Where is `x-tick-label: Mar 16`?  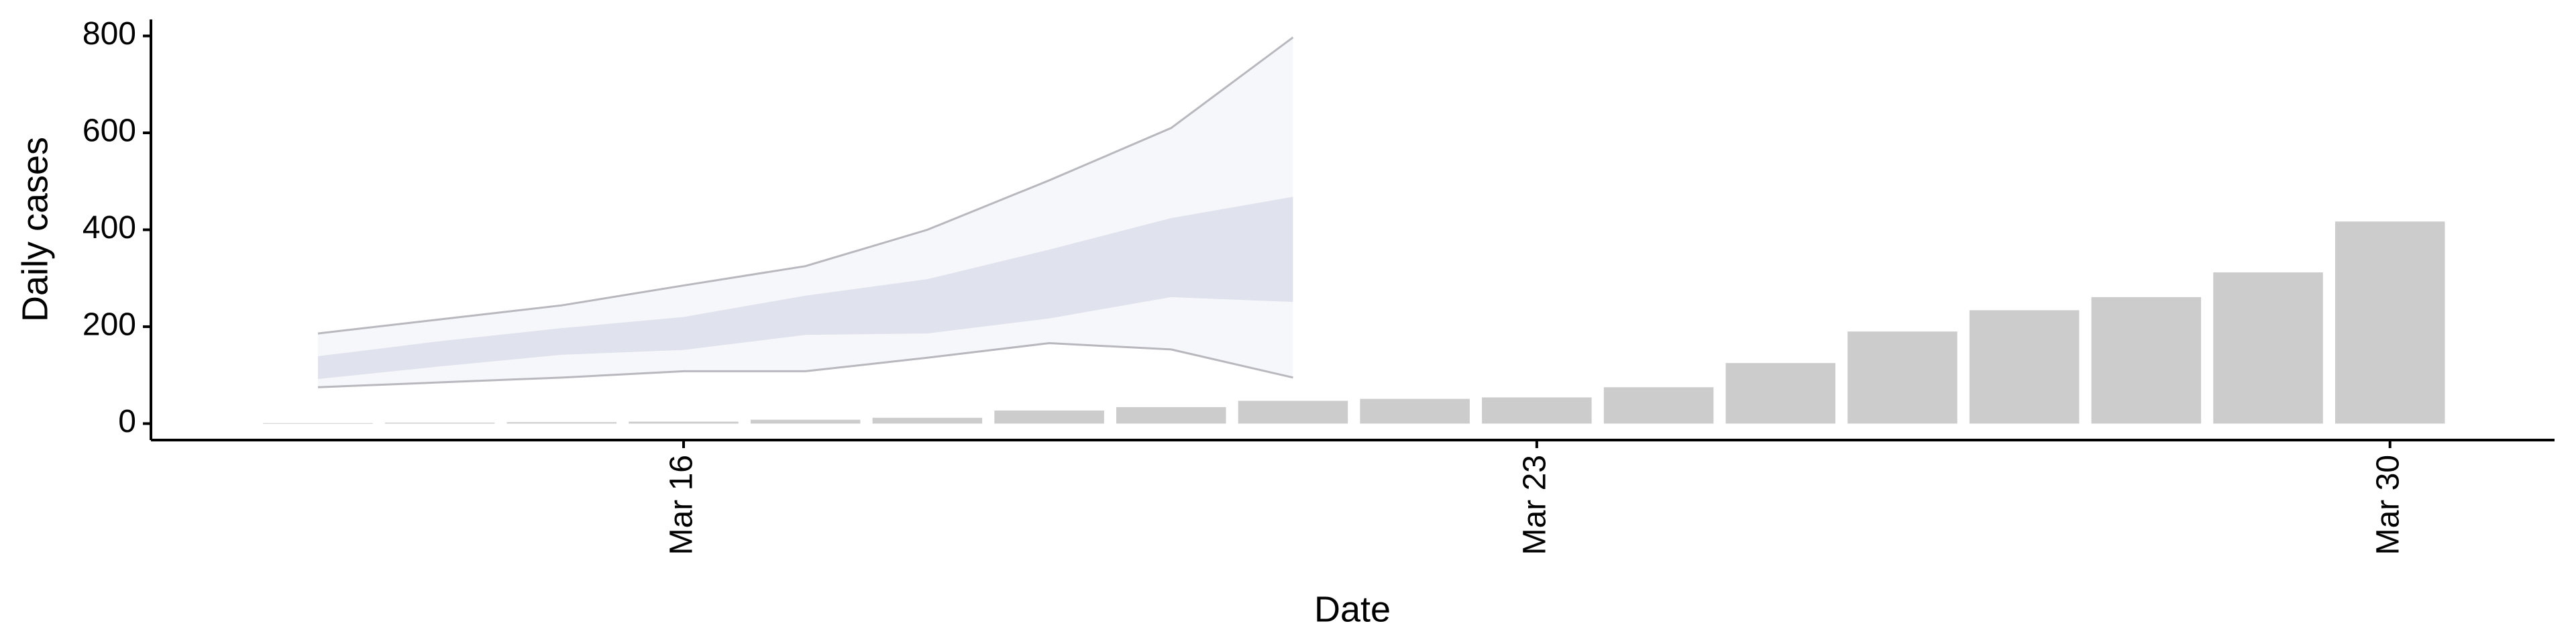
x-tick-label: Mar 16 is located at coordinates (682, 505).